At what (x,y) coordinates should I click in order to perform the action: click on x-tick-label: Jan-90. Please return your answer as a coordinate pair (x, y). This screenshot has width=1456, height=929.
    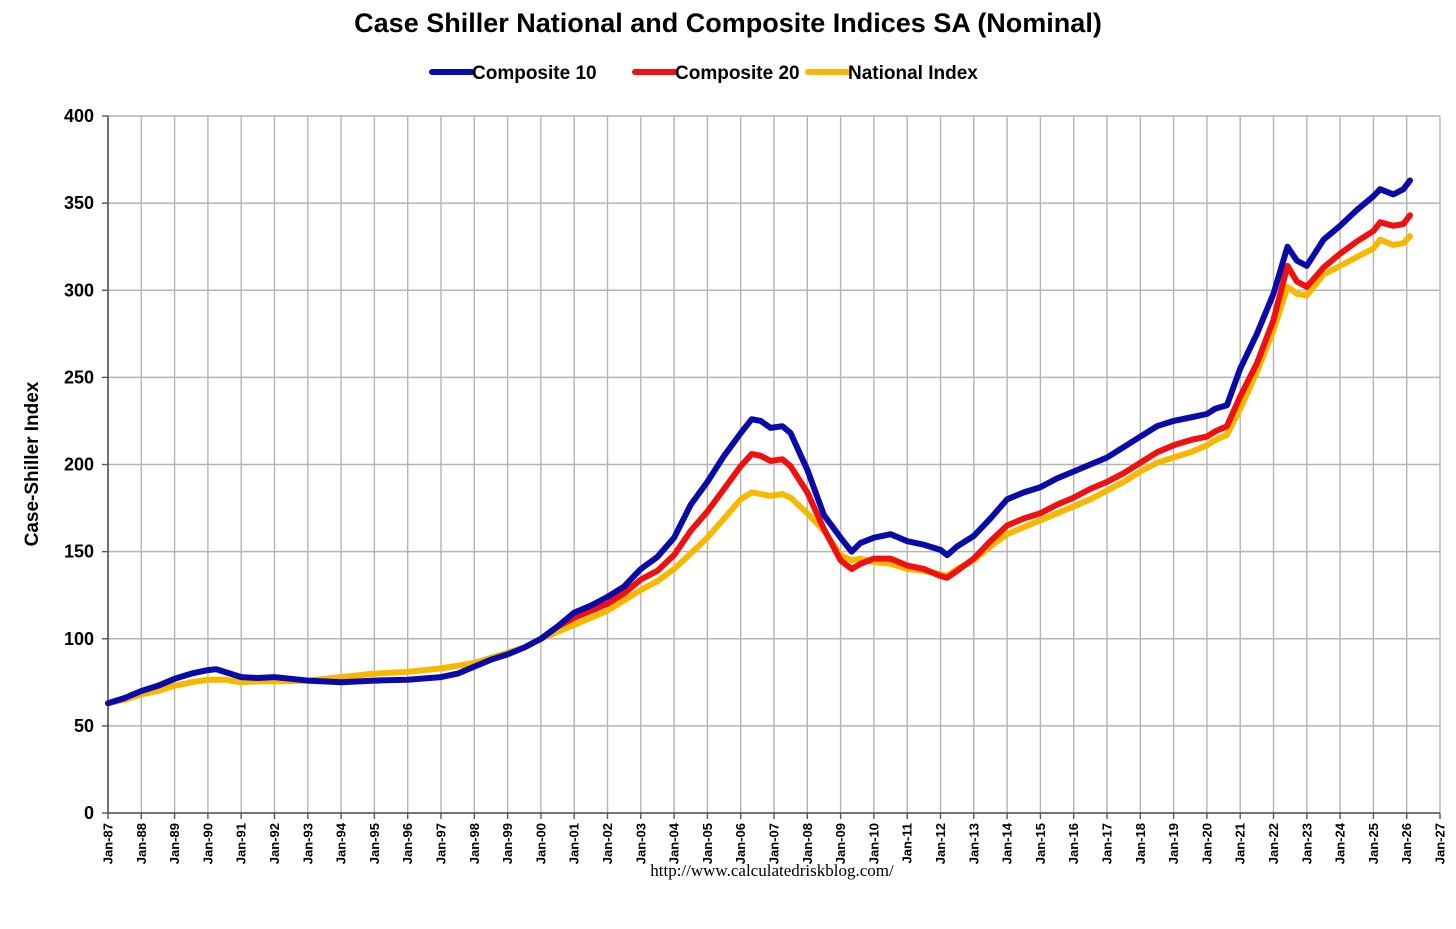
    Looking at the image, I should click on (207, 843).